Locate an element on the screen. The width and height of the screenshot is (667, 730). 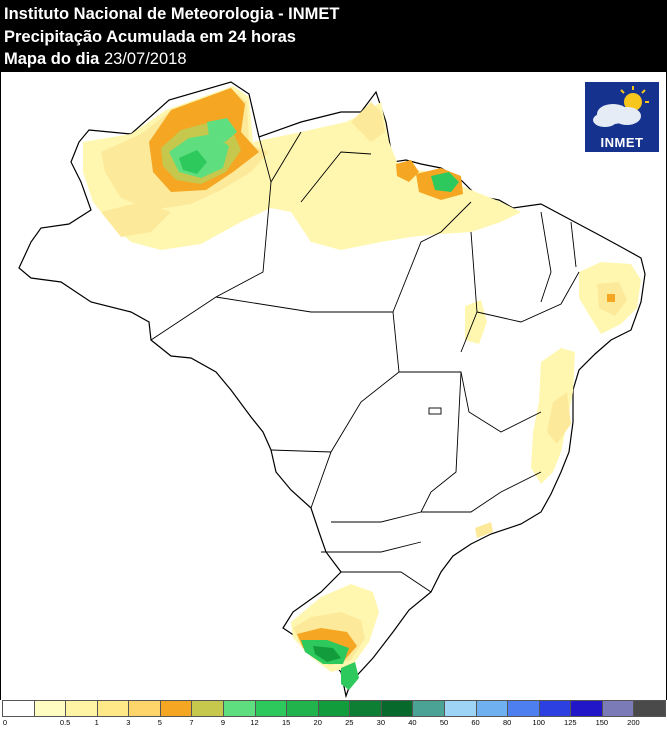
inmet-logo-text: INMET is located at coordinates (622, 142).